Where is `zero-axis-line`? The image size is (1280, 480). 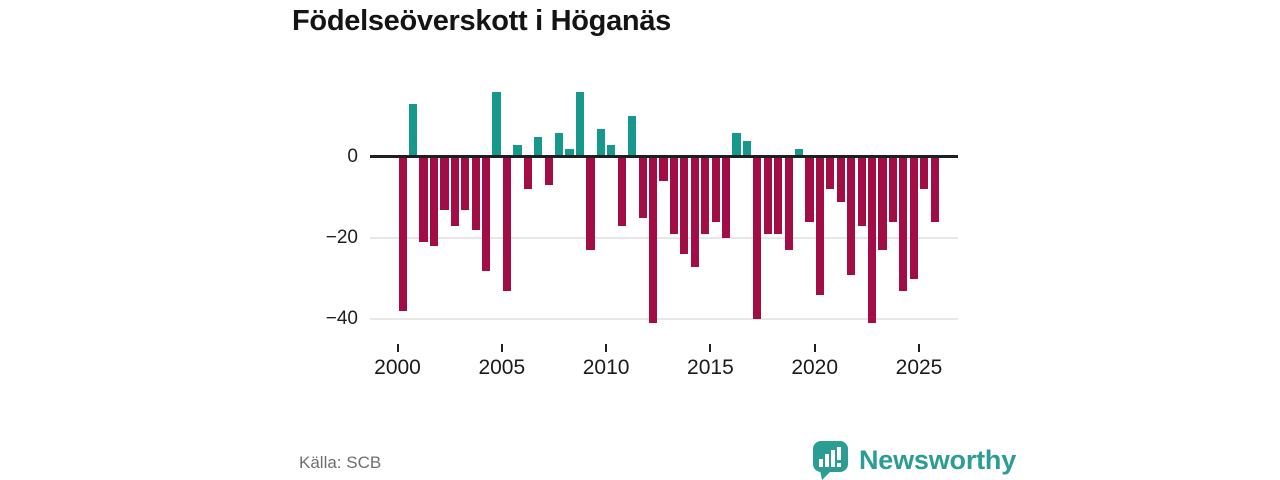
zero-axis-line is located at coordinates (664, 156).